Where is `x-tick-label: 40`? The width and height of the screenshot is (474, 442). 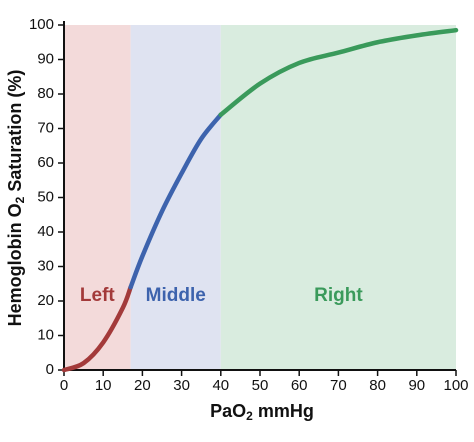 x-tick-label: 40 is located at coordinates (220, 385).